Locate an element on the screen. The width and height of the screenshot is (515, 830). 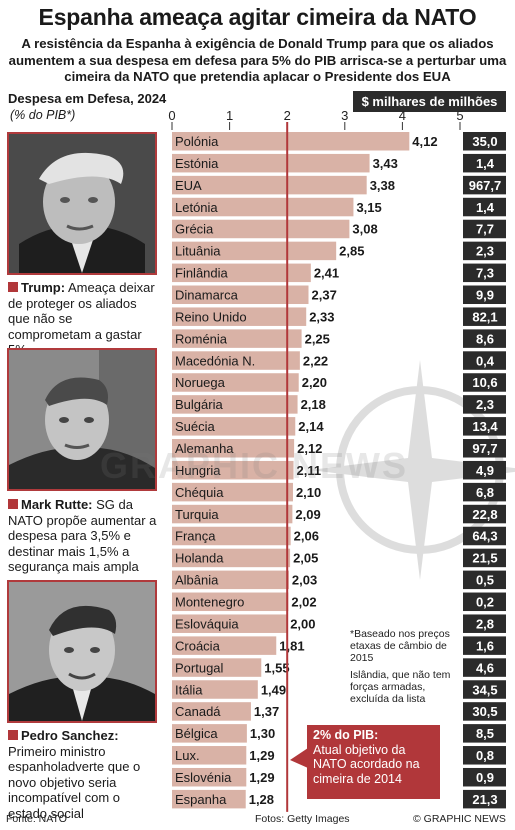
bar-value-label: 3,38 is located at coordinates (382, 185).